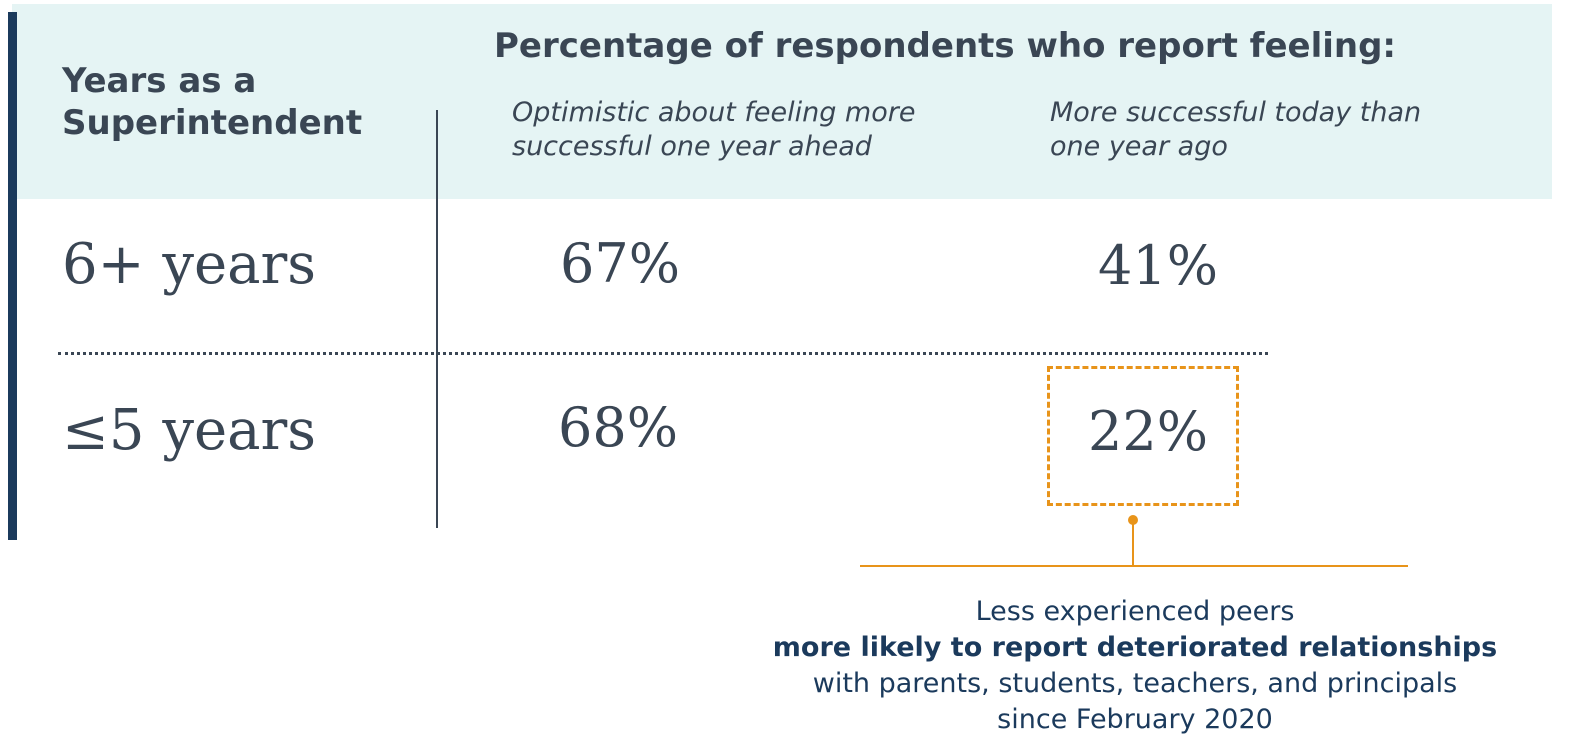  What do you see at coordinates (189, 264) in the screenshot?
I see `row-label-6-plus-years: 6+ years` at bounding box center [189, 264].